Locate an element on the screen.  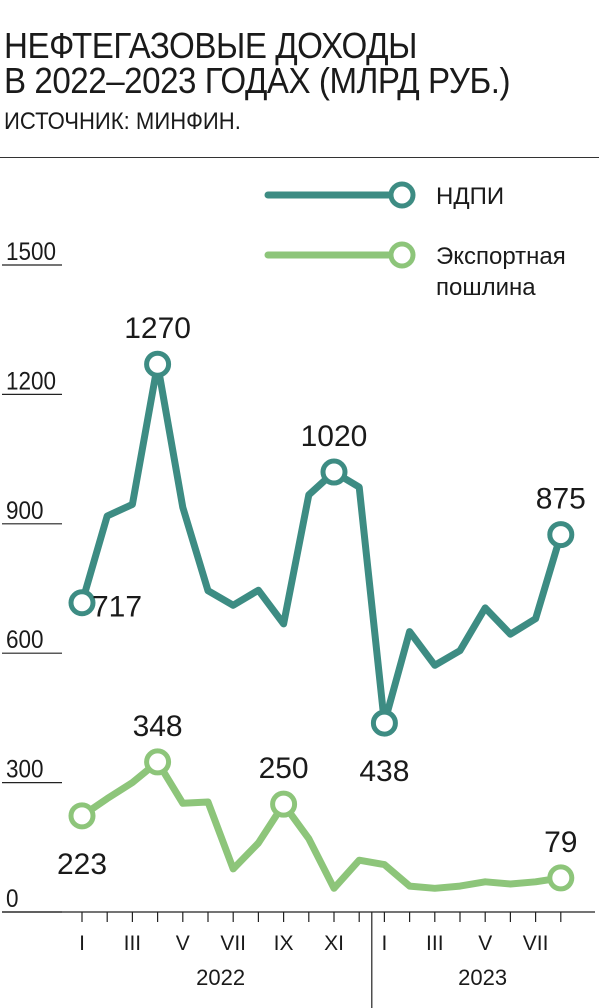
x-tick-label: IX is located at coordinates (284, 943).